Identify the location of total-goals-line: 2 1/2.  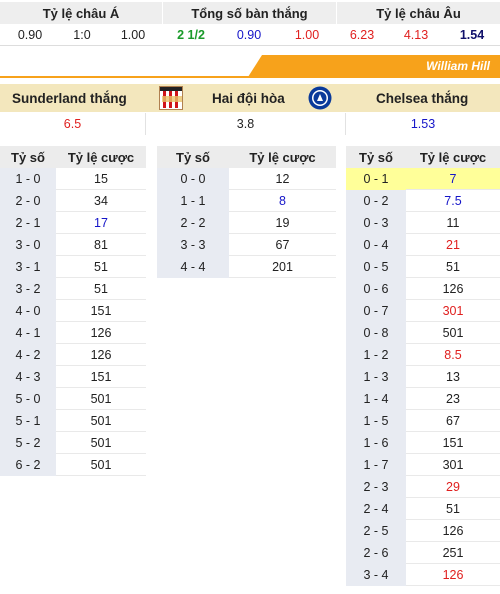
(191, 34).